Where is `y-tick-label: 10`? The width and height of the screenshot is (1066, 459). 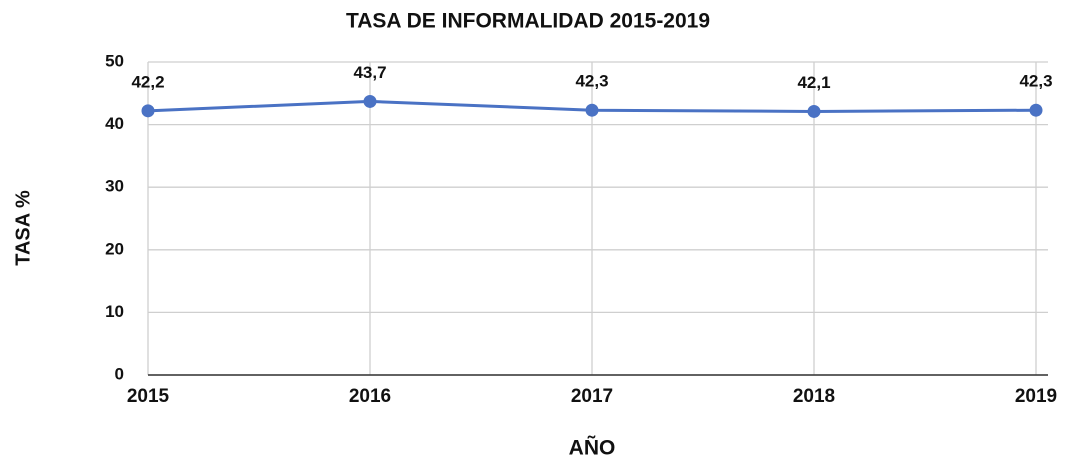
y-tick-label: 10 is located at coordinates (114, 311).